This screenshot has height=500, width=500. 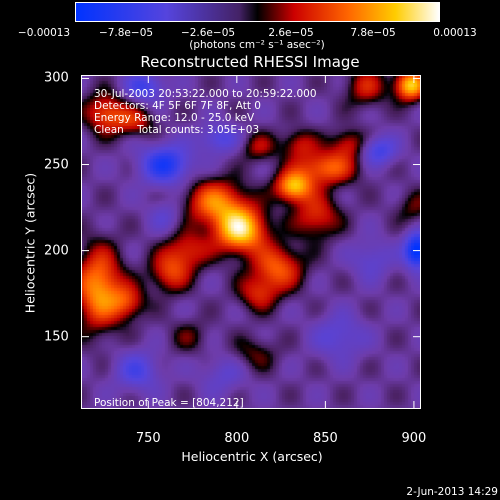 I want to click on chart-title: Reconstructed RHESSI Image, so click(x=250, y=62).